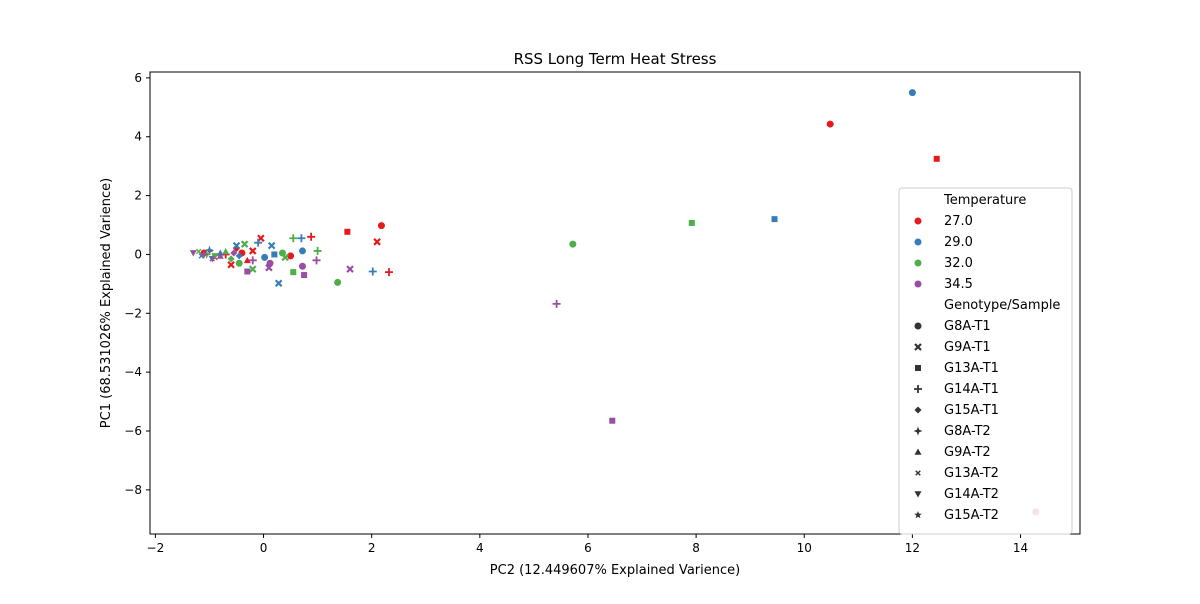  Describe the element at coordinates (480, 548) in the screenshot. I see `x-tick-label: 4` at that location.